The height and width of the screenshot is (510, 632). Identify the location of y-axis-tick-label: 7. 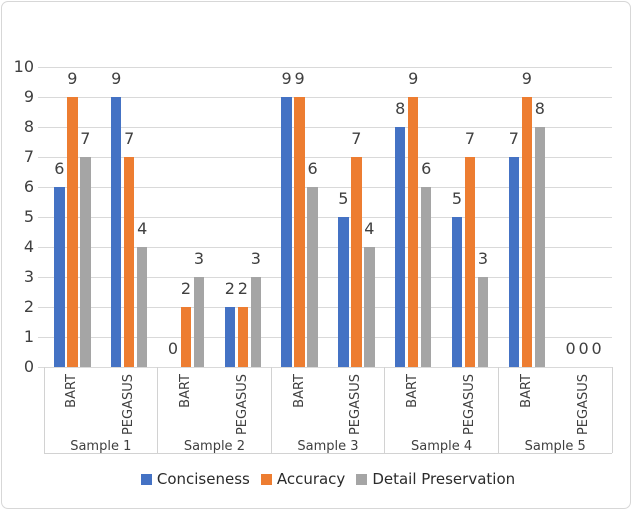
(28, 156).